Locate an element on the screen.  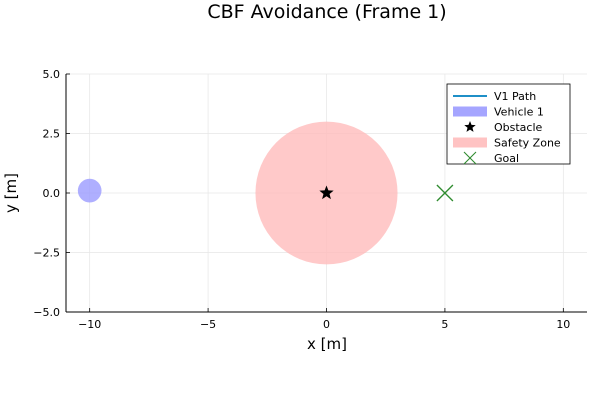
legend-entry: Safety Zone is located at coordinates (507, 143).